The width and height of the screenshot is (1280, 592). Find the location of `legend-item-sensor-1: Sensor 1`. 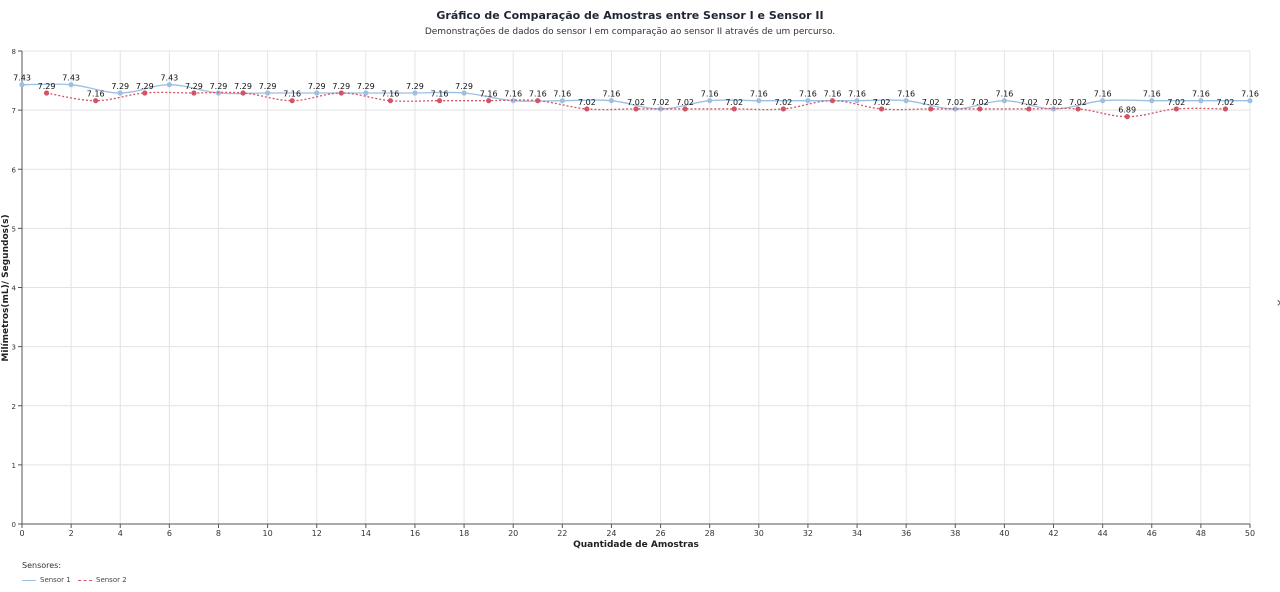

legend-item-sensor-1: Sensor 1 is located at coordinates (46, 580).